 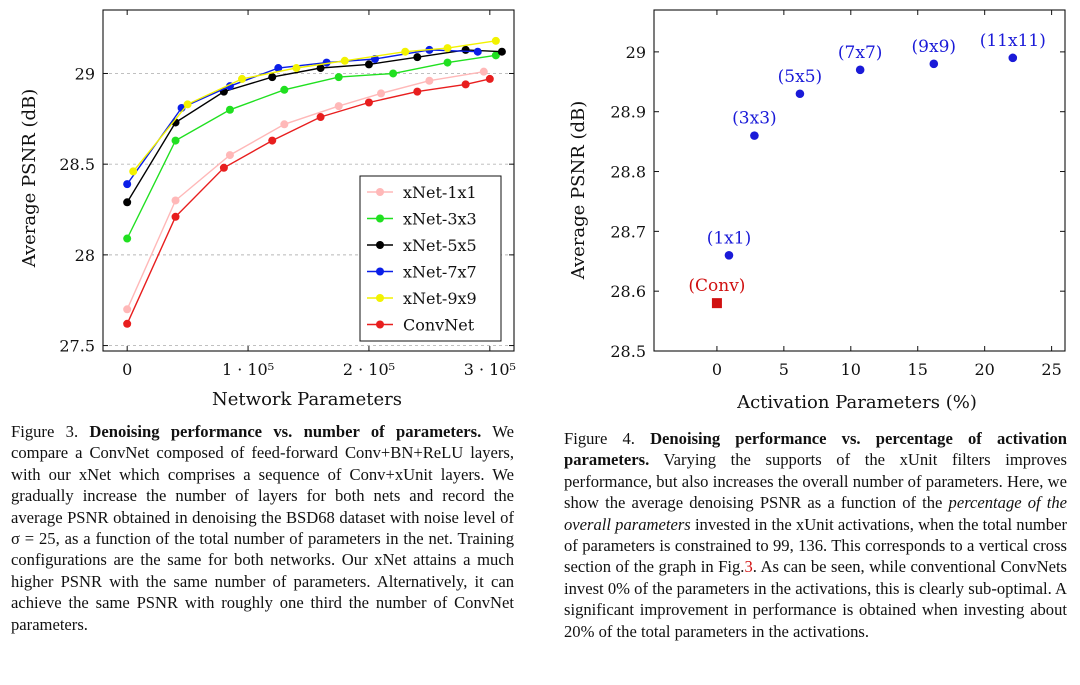 What do you see at coordinates (45, 431) in the screenshot?
I see `caption-label: Figure 3.` at bounding box center [45, 431].